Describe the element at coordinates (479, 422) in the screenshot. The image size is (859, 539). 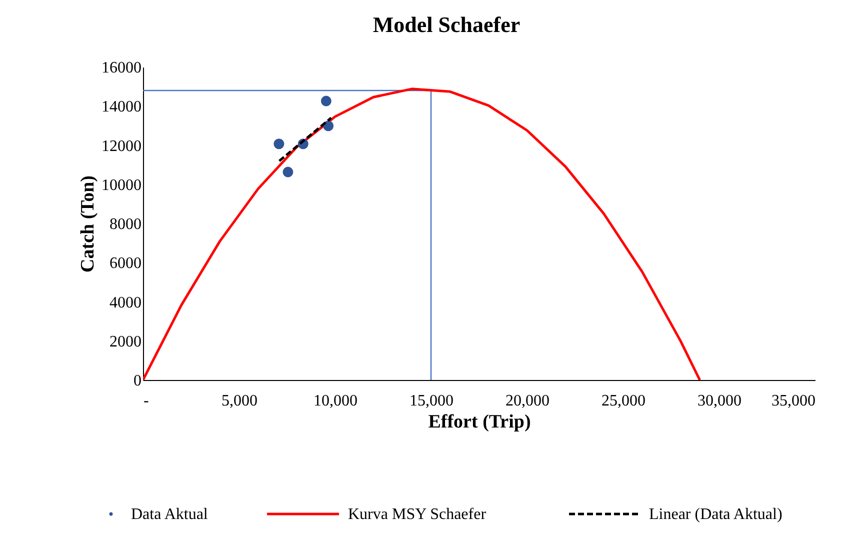
I see `x-axis-title: Effort (Trip)` at that location.